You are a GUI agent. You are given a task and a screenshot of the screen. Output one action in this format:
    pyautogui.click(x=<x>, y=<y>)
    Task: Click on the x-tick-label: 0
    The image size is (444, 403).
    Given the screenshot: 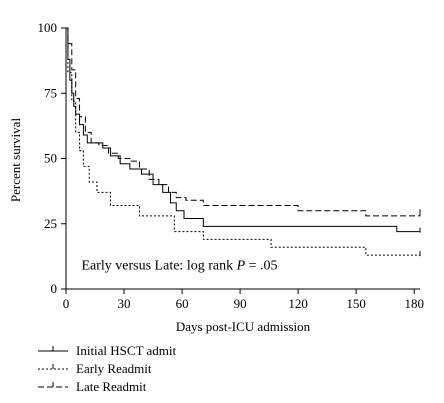 What is the action you would take?
    pyautogui.click(x=66, y=303)
    